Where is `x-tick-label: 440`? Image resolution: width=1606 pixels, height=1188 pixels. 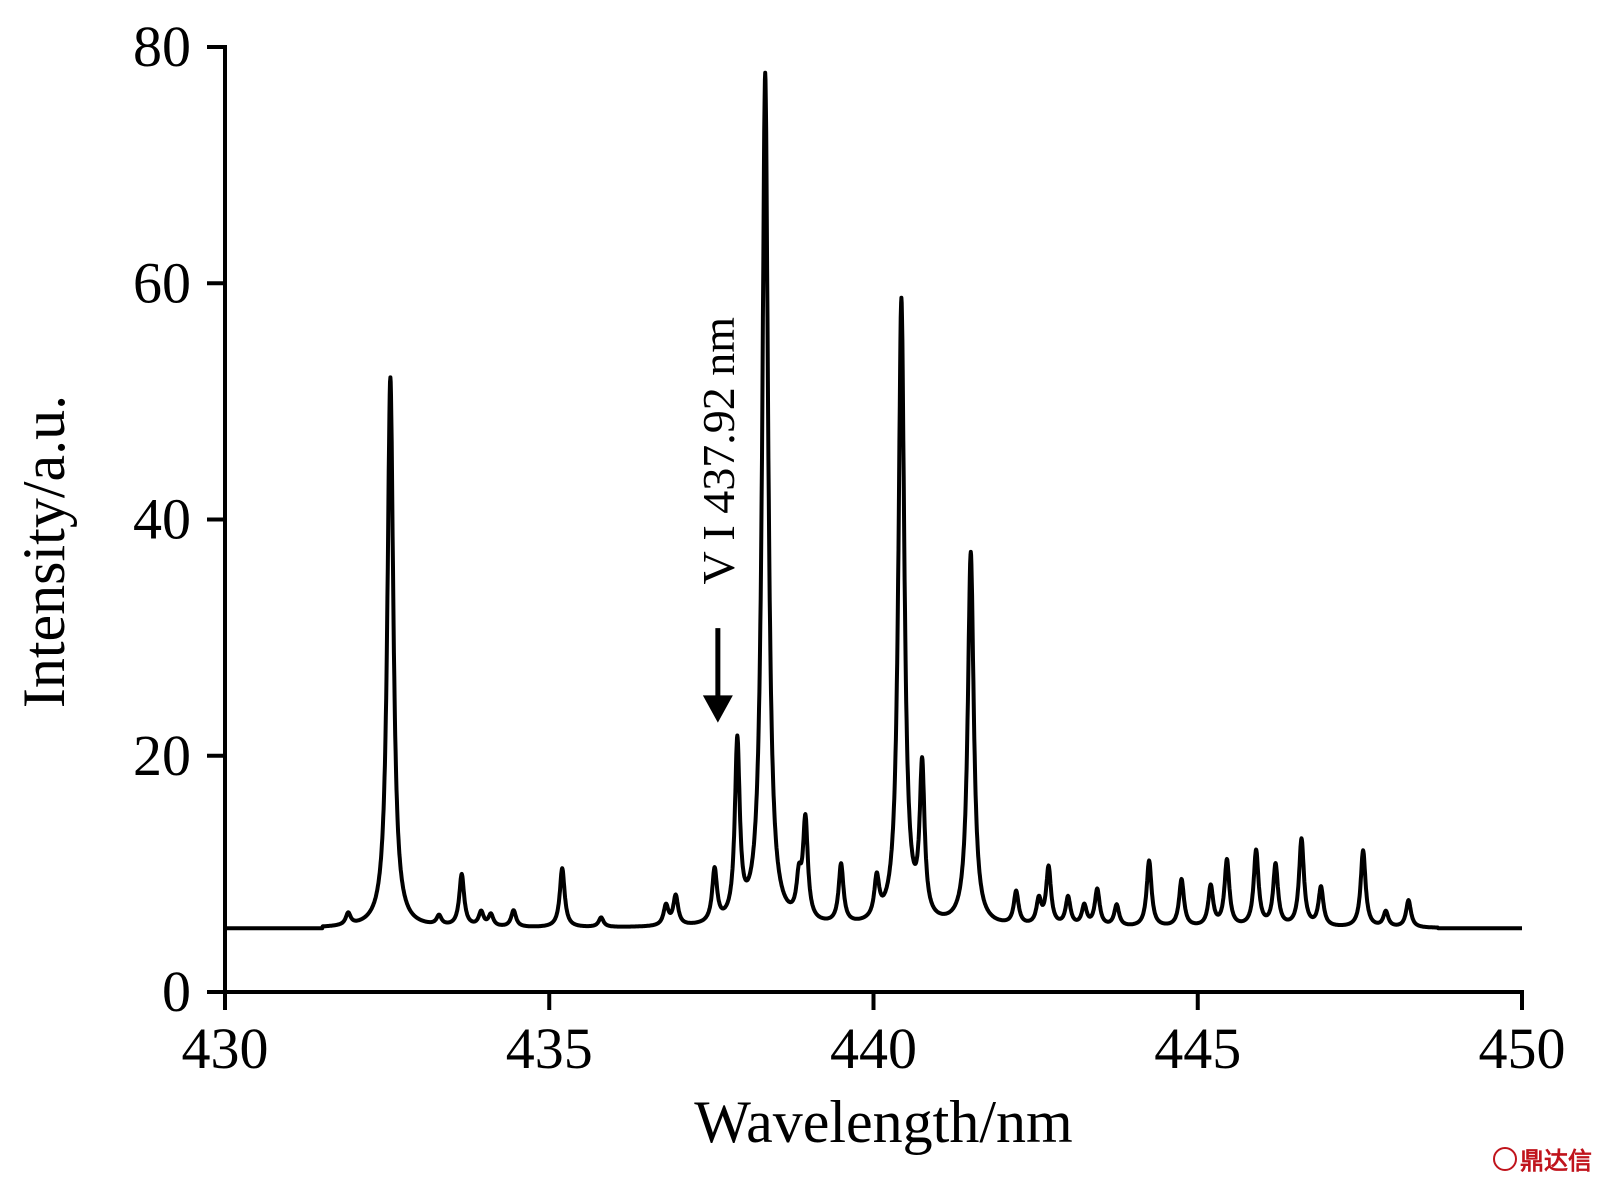 x-tick-label: 440 is located at coordinates (873, 1048).